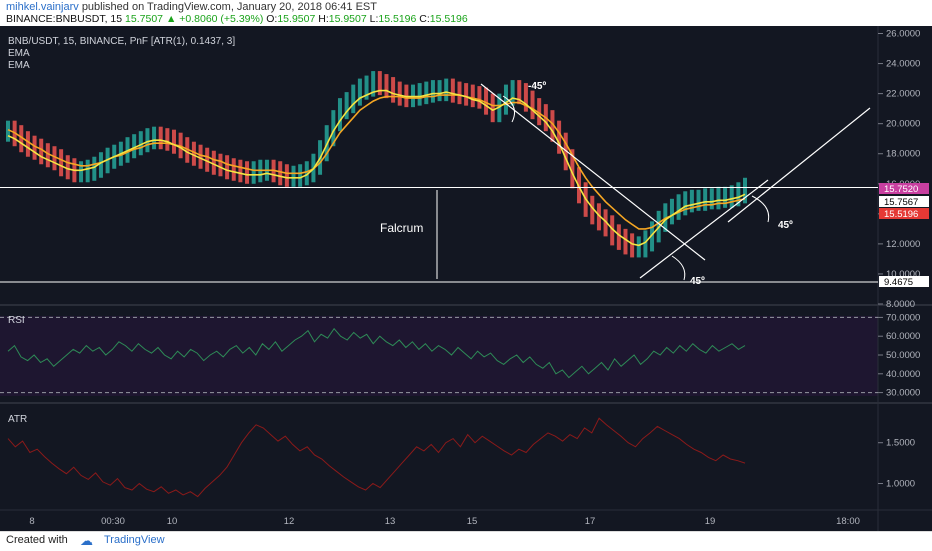  Describe the element at coordinates (903, 94) in the screenshot. I see `price-tick-label: 22.0000` at that location.